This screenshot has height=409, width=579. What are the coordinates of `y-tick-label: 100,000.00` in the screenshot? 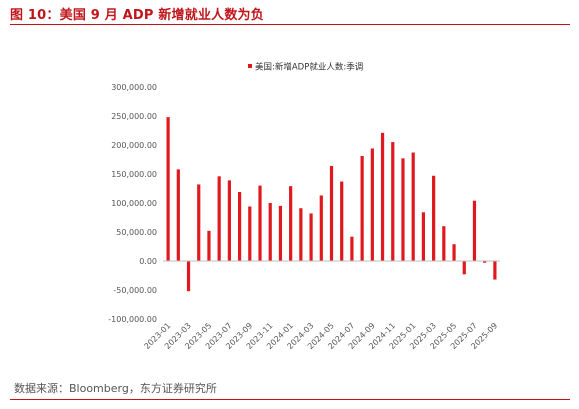 It's located at (134, 203).